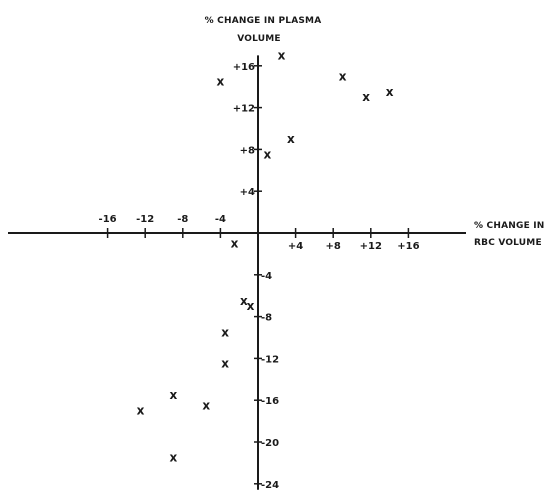 This screenshot has width=557, height=491. I want to click on y-tick-label: -16, so click(270, 401).